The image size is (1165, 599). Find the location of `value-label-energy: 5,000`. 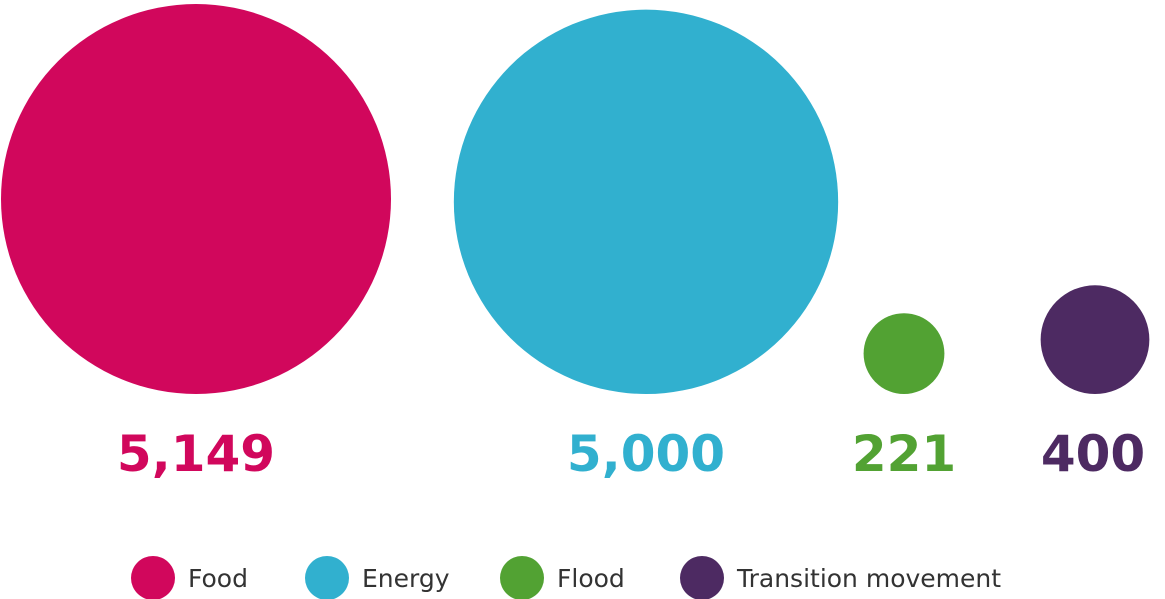

value-label-energy: 5,000 is located at coordinates (646, 454).